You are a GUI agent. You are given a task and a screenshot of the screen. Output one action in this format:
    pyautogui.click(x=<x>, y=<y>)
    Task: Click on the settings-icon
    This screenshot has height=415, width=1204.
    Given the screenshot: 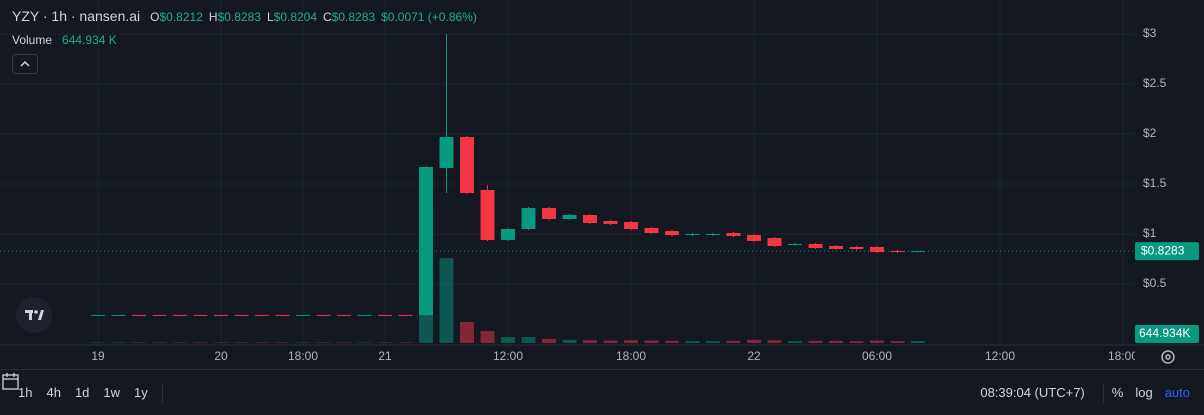 What is the action you would take?
    pyautogui.click(x=1168, y=357)
    